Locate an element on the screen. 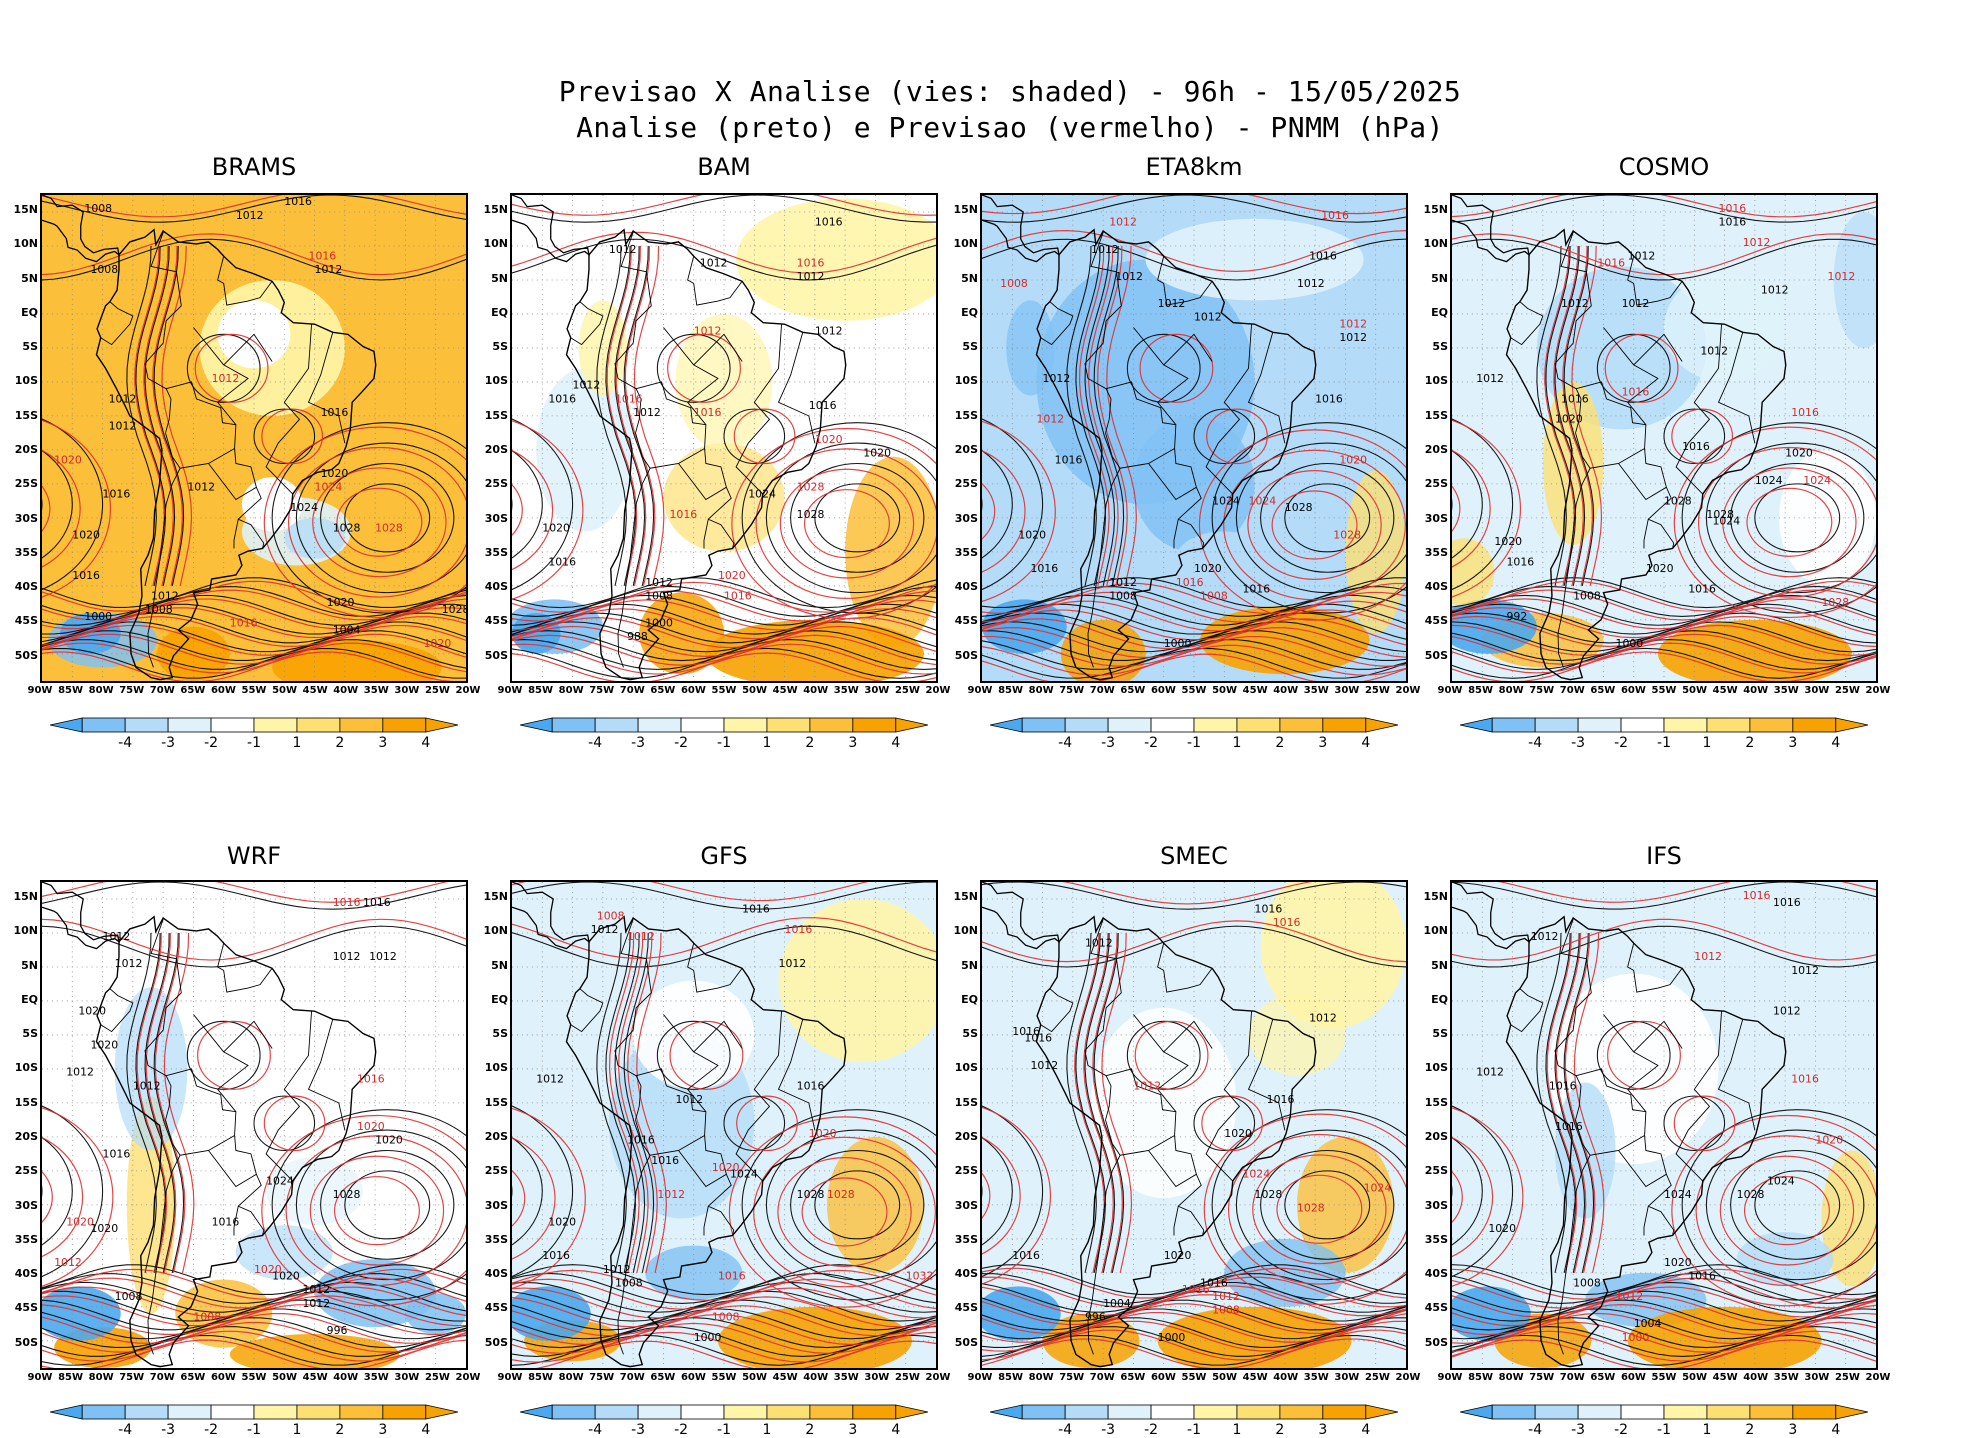  analysis-isobar-label: 988 is located at coordinates (637, 636).